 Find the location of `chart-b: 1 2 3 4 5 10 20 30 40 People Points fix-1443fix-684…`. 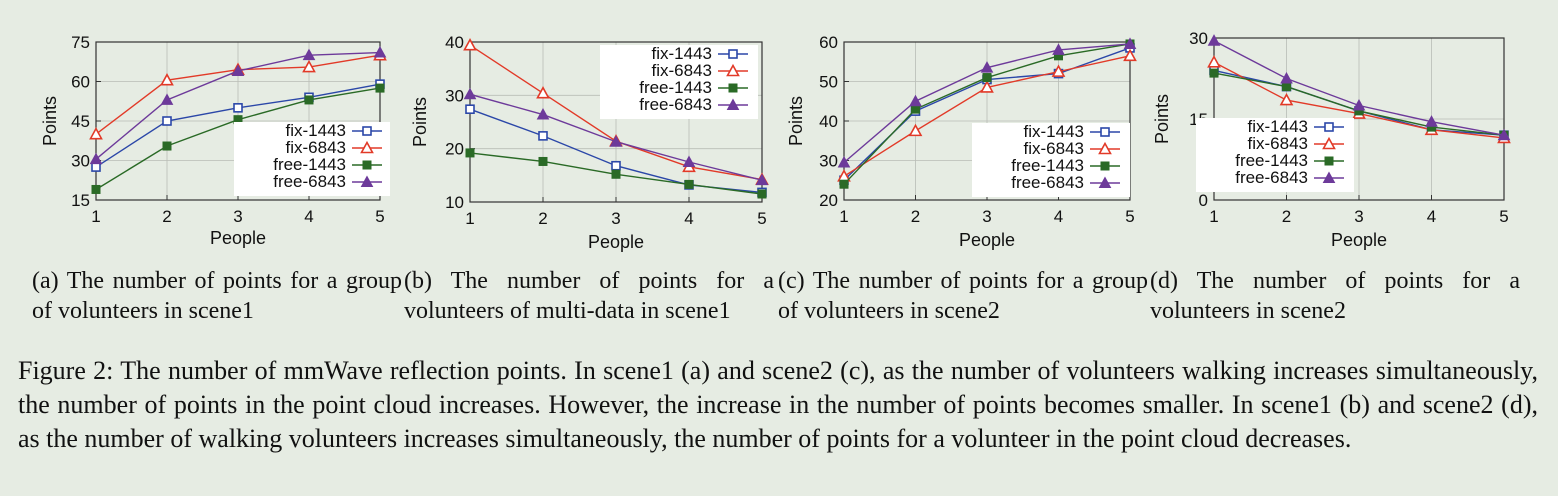

chart-b: 1 2 3 4 5 10 20 30 40 People Points fix-1443fix-684… is located at coordinates (589, 142).